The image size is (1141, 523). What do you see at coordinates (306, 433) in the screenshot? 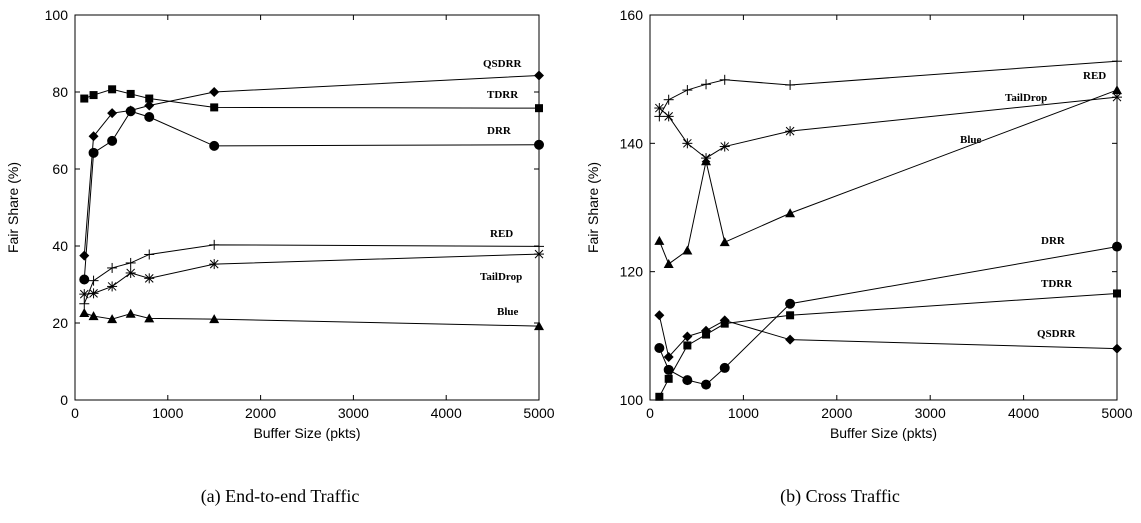
I see `x-axis-label: Buffer Size (pkts)` at bounding box center [306, 433].